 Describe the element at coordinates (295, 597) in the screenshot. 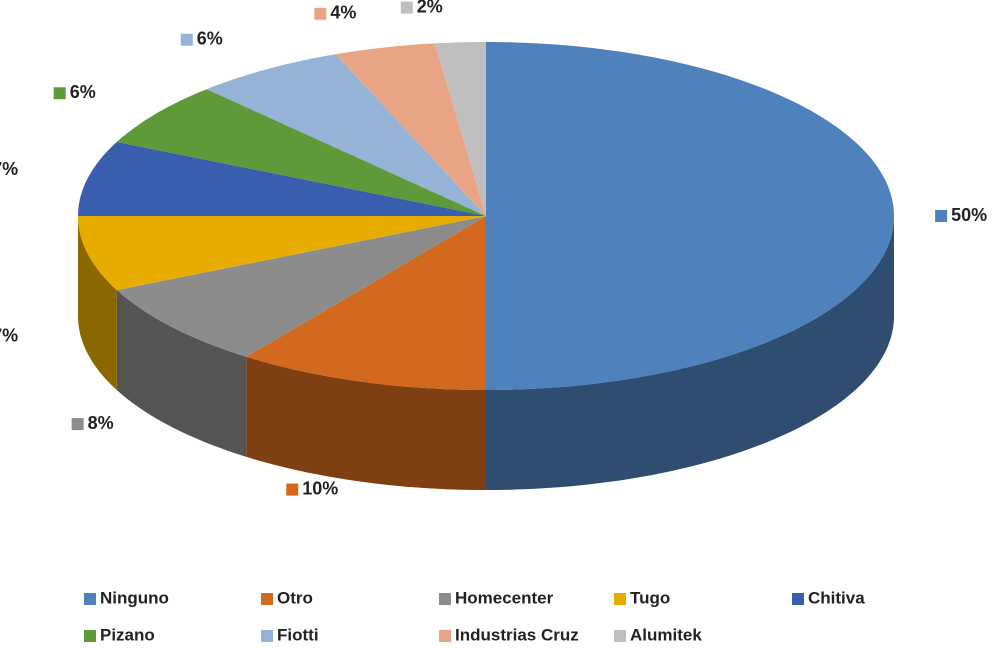

I see `legend-label: Otro` at that location.